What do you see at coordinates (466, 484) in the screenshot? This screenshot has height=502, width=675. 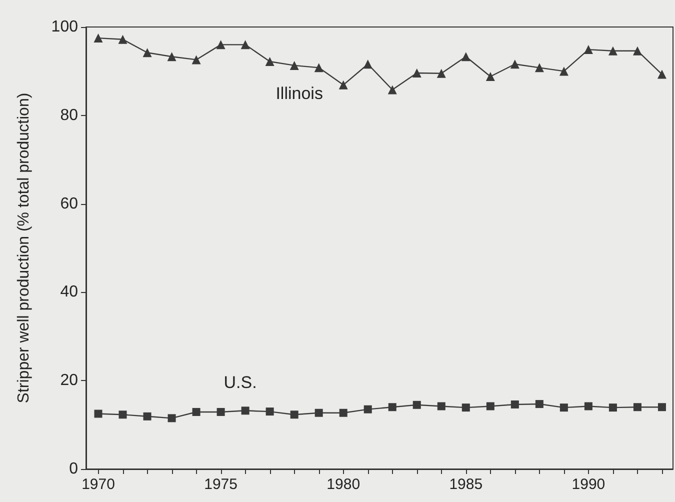 I see `x-tick-label: 1985` at bounding box center [466, 484].